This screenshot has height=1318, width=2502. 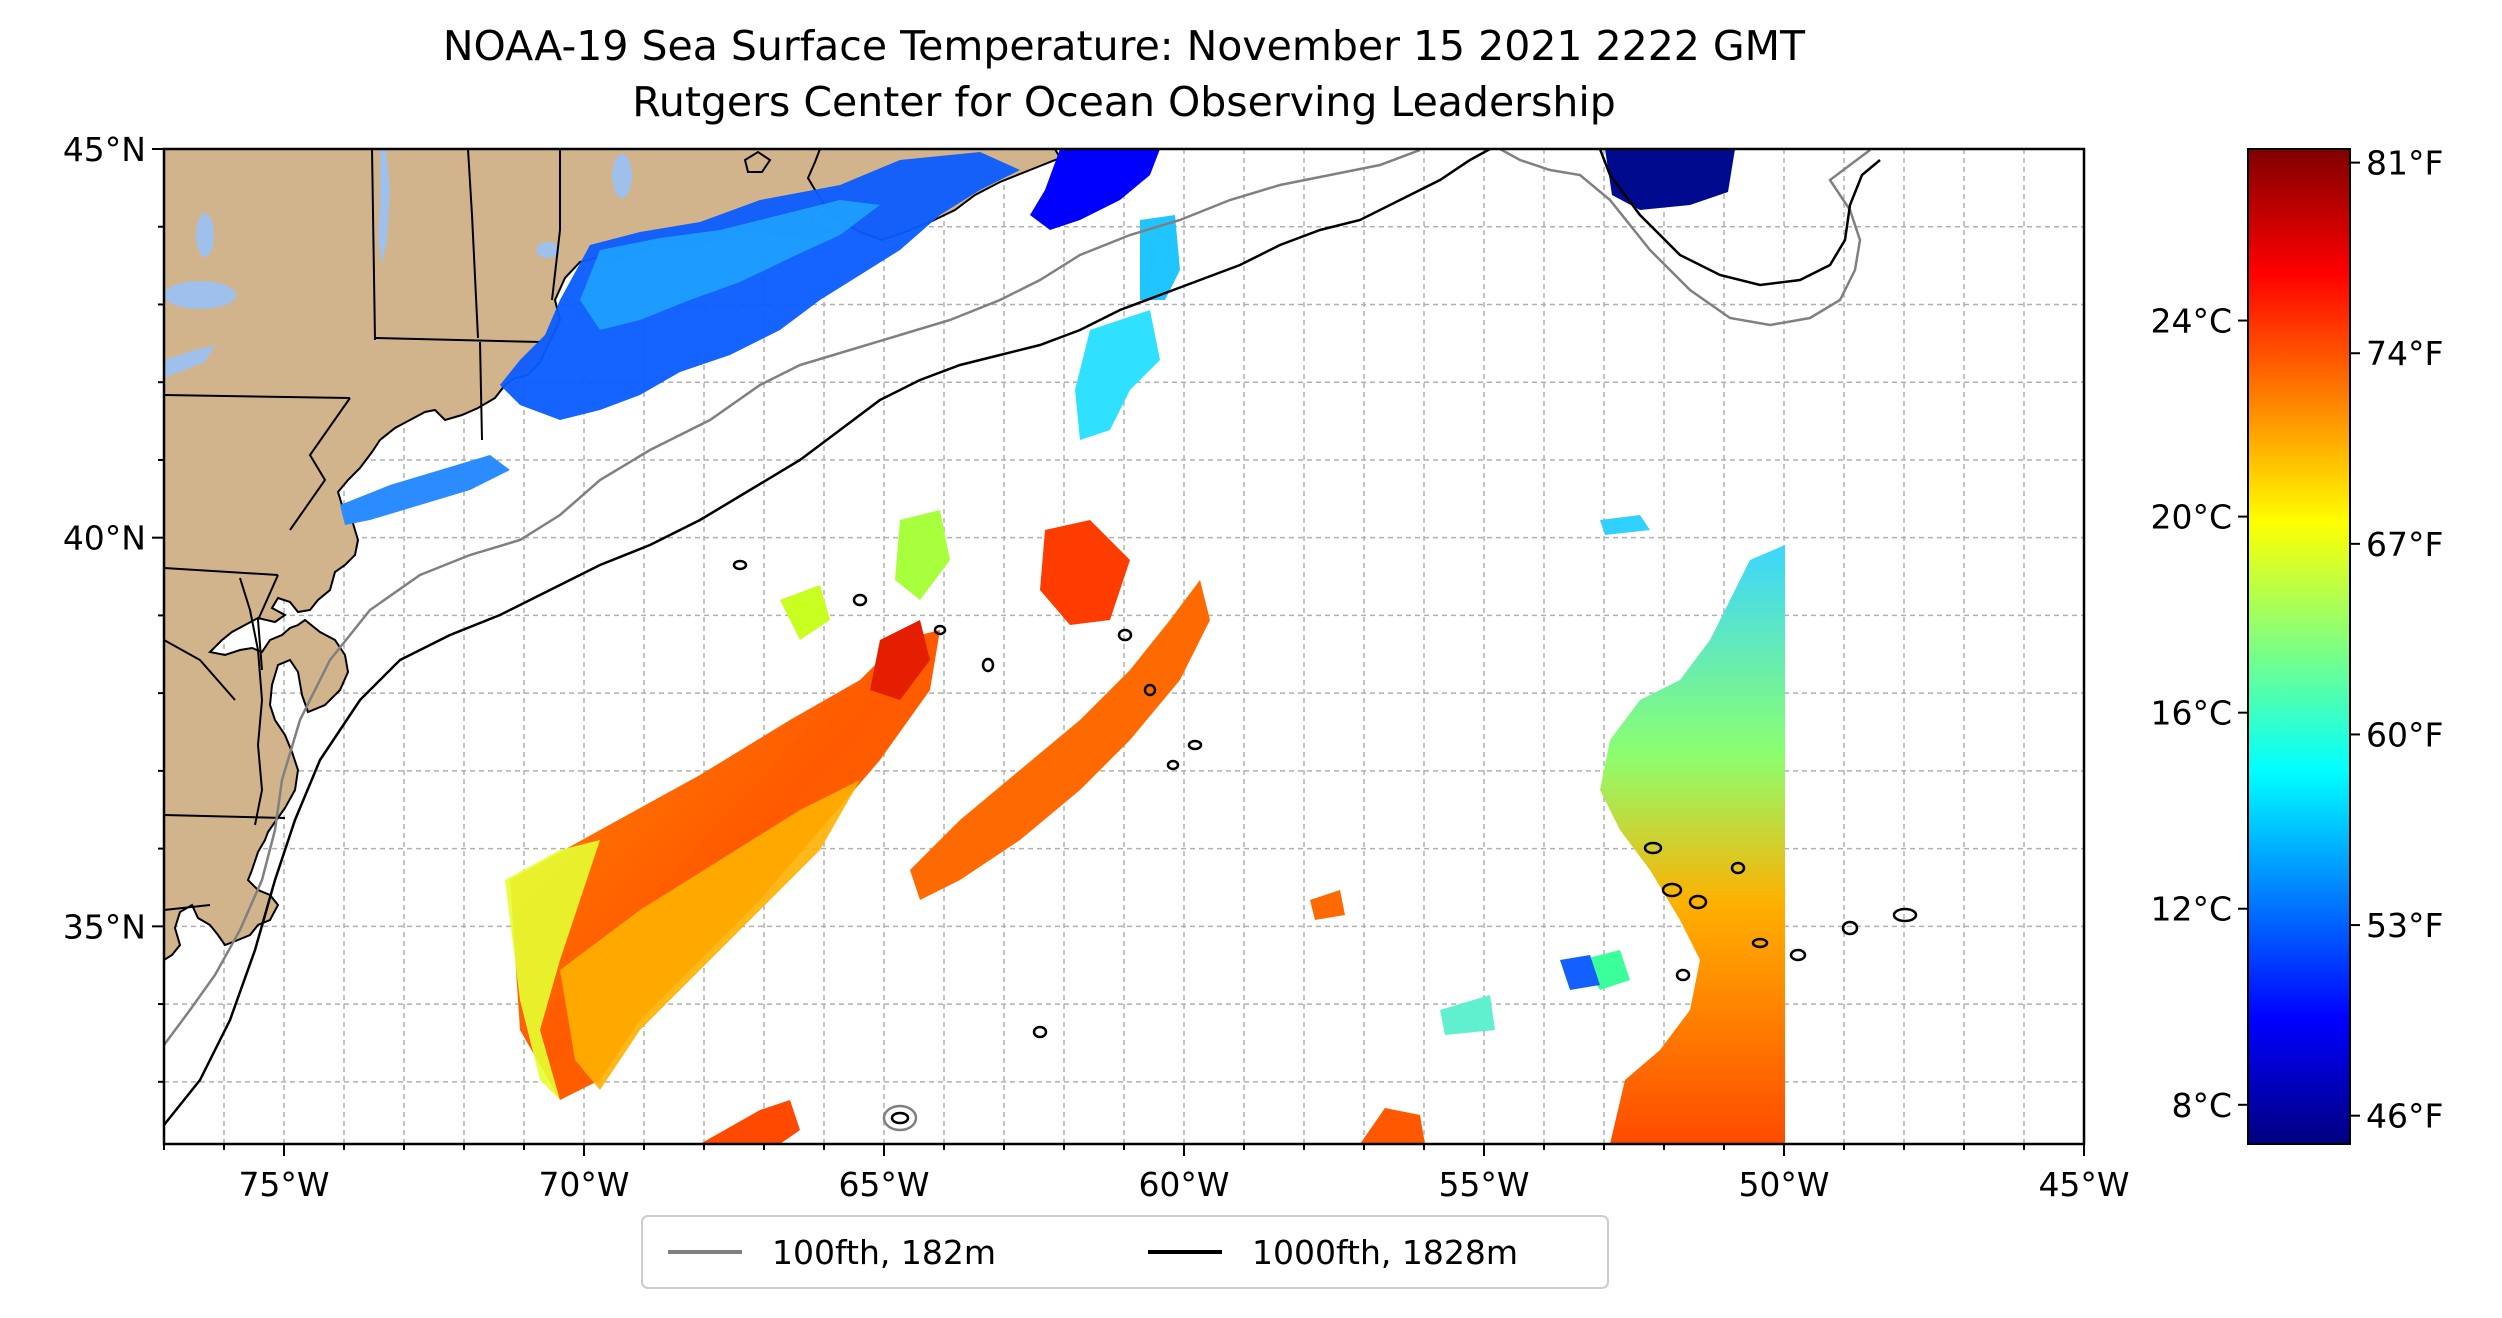 What do you see at coordinates (2191, 517) in the screenshot?
I see `colorbar-celsius-label: 20°C` at bounding box center [2191, 517].